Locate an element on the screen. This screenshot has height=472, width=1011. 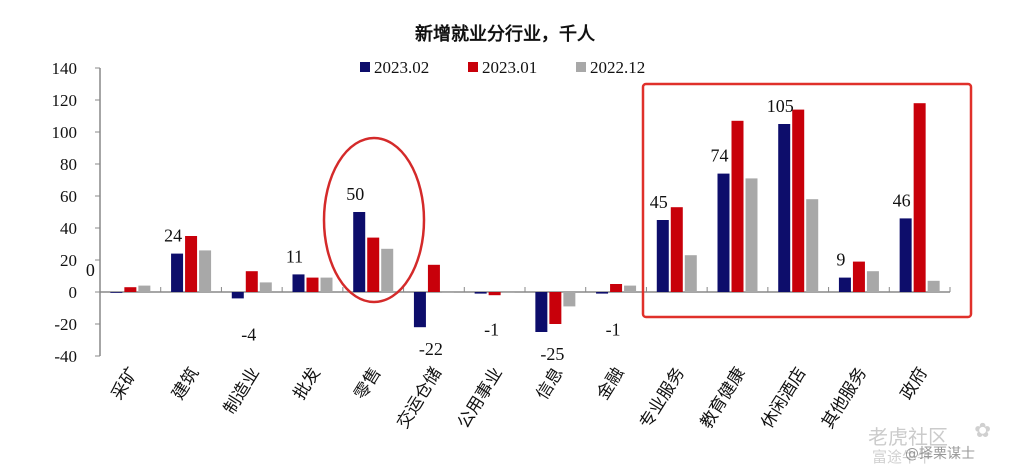
category-label: 交运仓储 is located at coordinates (419, 398).